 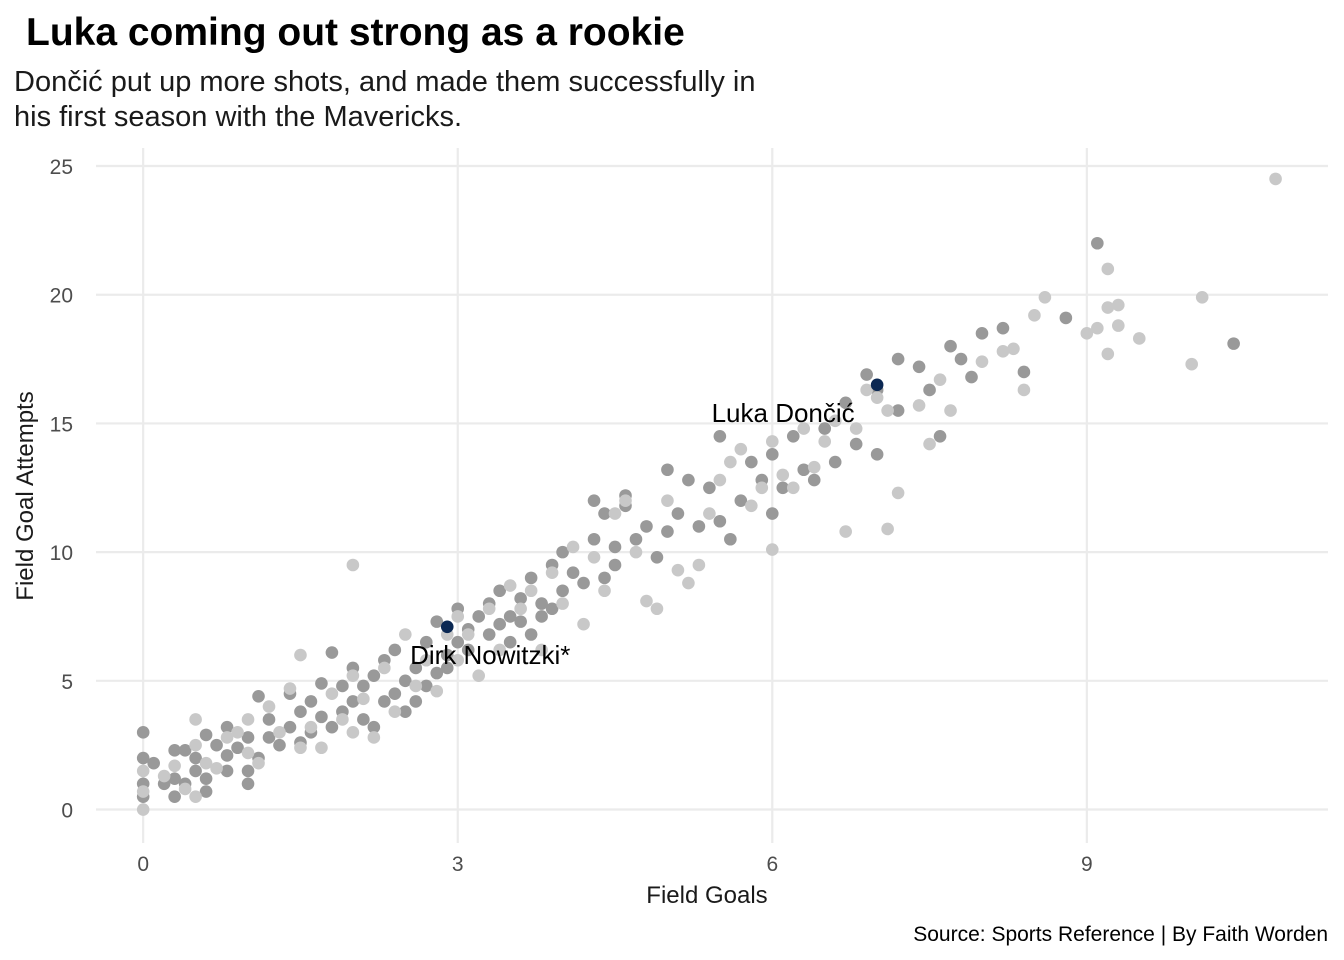 I want to click on x-tick-label: 9, so click(x=1087, y=864).